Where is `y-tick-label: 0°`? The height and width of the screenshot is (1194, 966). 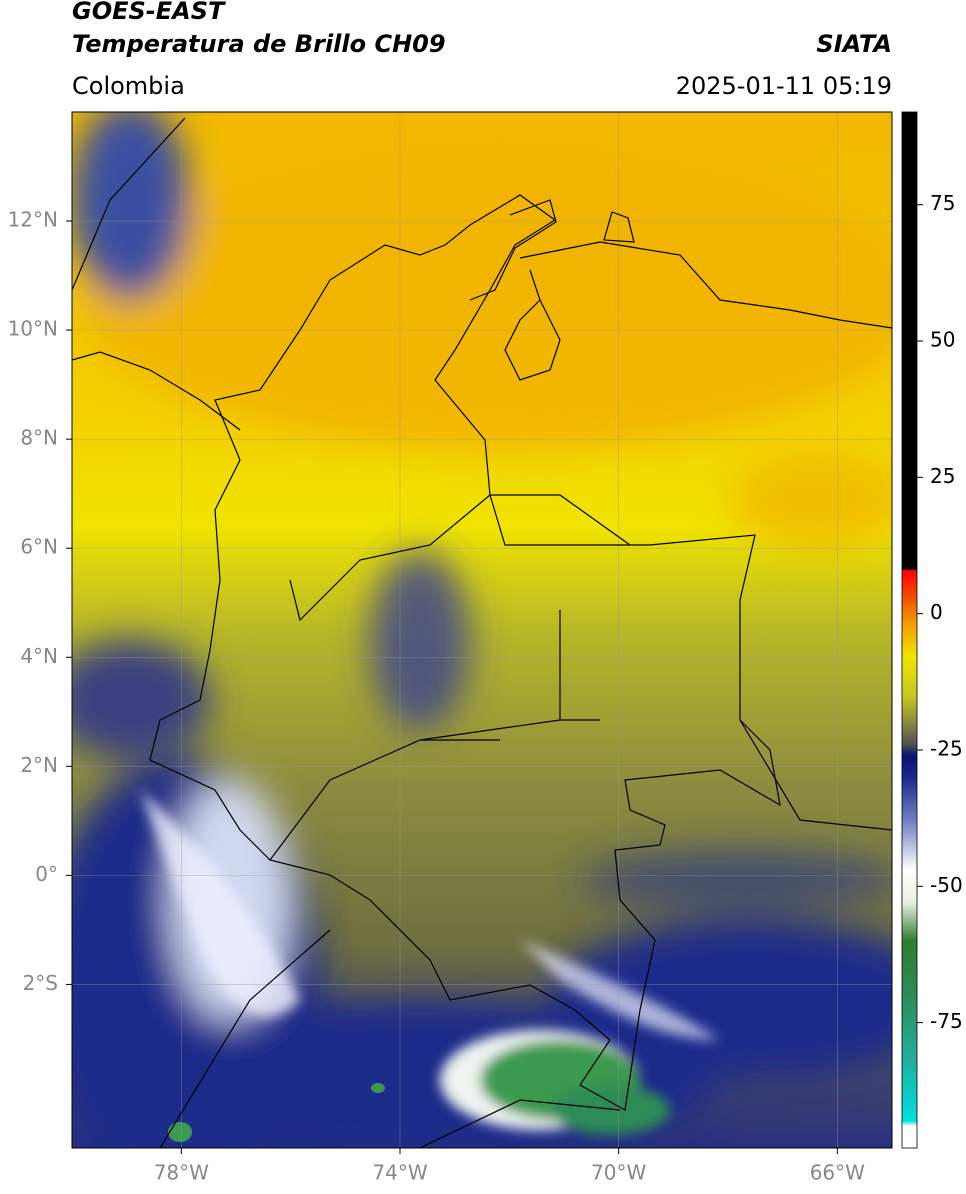
y-tick-label: 0° is located at coordinates (46, 874).